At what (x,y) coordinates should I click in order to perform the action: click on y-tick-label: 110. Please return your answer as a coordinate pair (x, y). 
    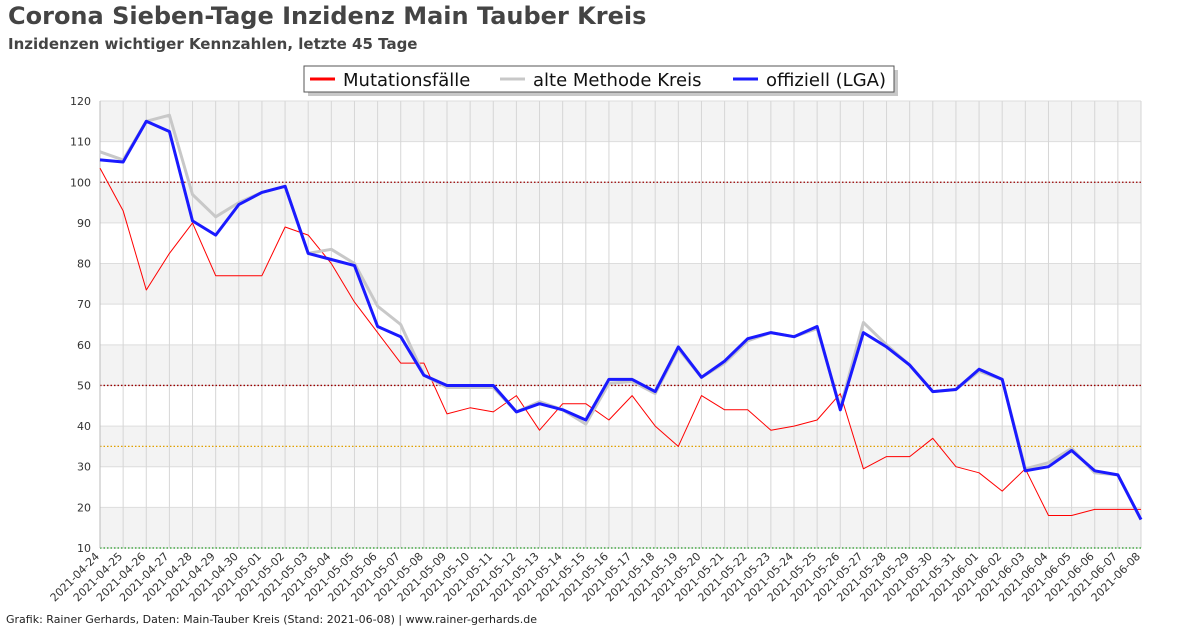
    Looking at the image, I should click on (80, 142).